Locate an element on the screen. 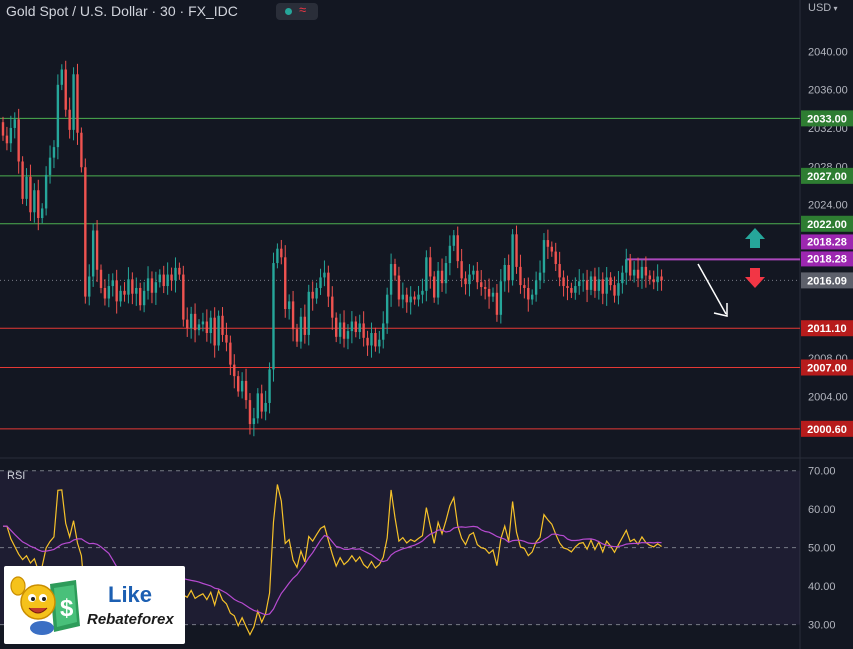 Image resolution: width=853 pixels, height=649 pixels. symbol-title: Gold Spot / U.S. Dollar · 30 · FX_IDC is located at coordinates (122, 11).